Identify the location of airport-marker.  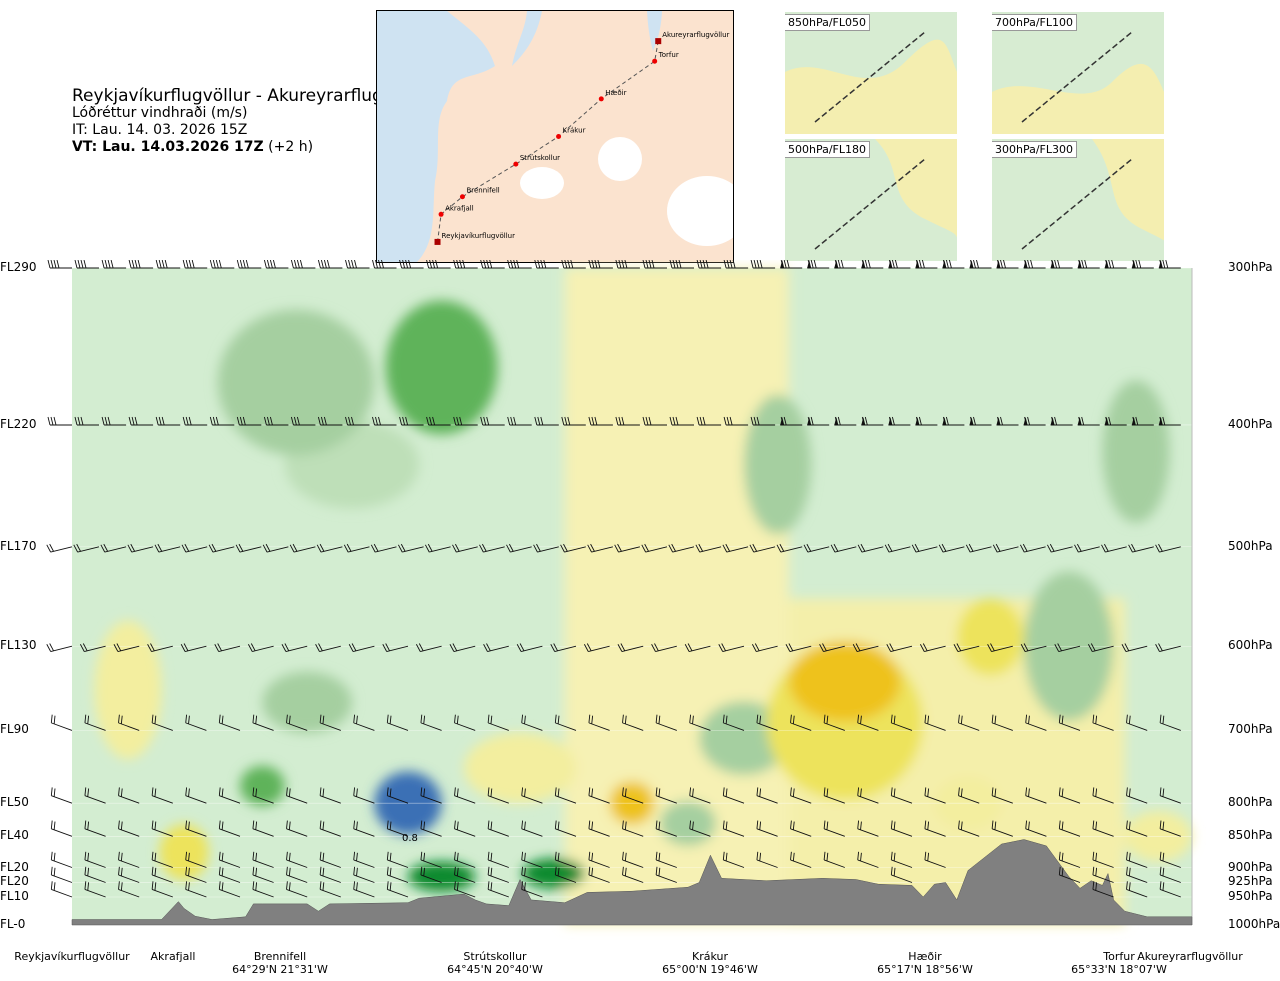
(658, 41).